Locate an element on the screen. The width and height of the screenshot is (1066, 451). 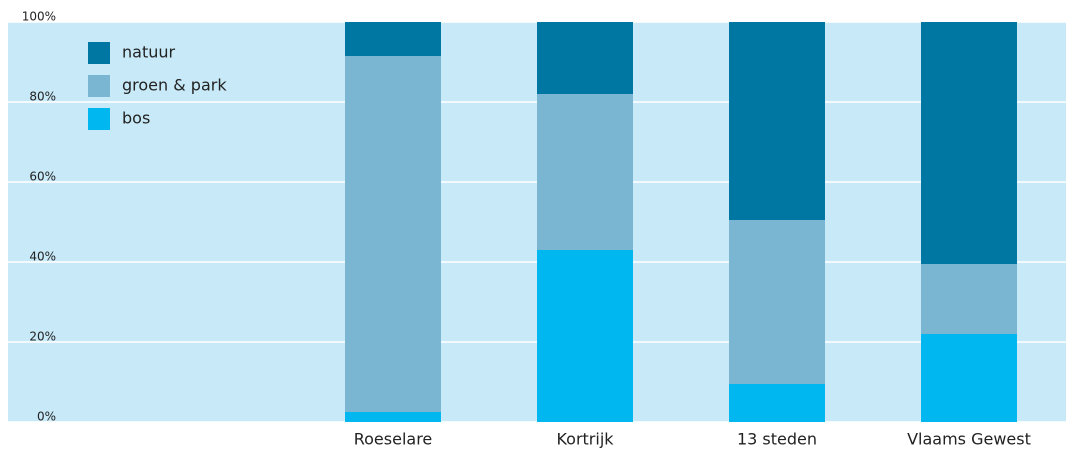
legend-label: groen & park is located at coordinates (174, 85).